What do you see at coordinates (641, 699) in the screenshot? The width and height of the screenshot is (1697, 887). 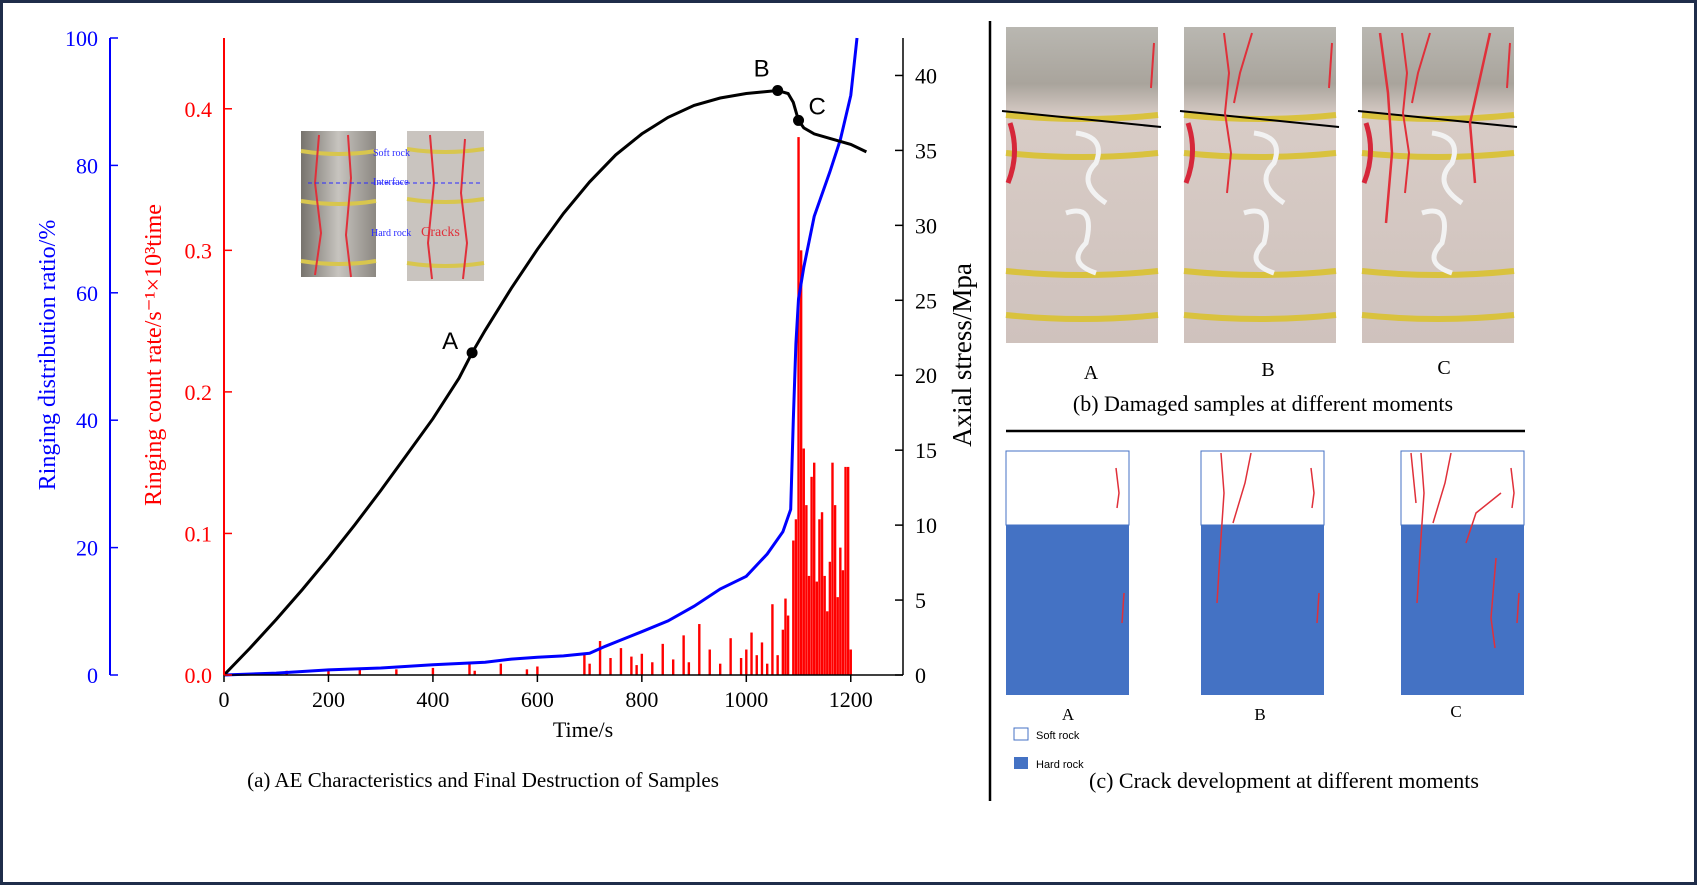 I see `x-tick-label: 800` at bounding box center [641, 699].